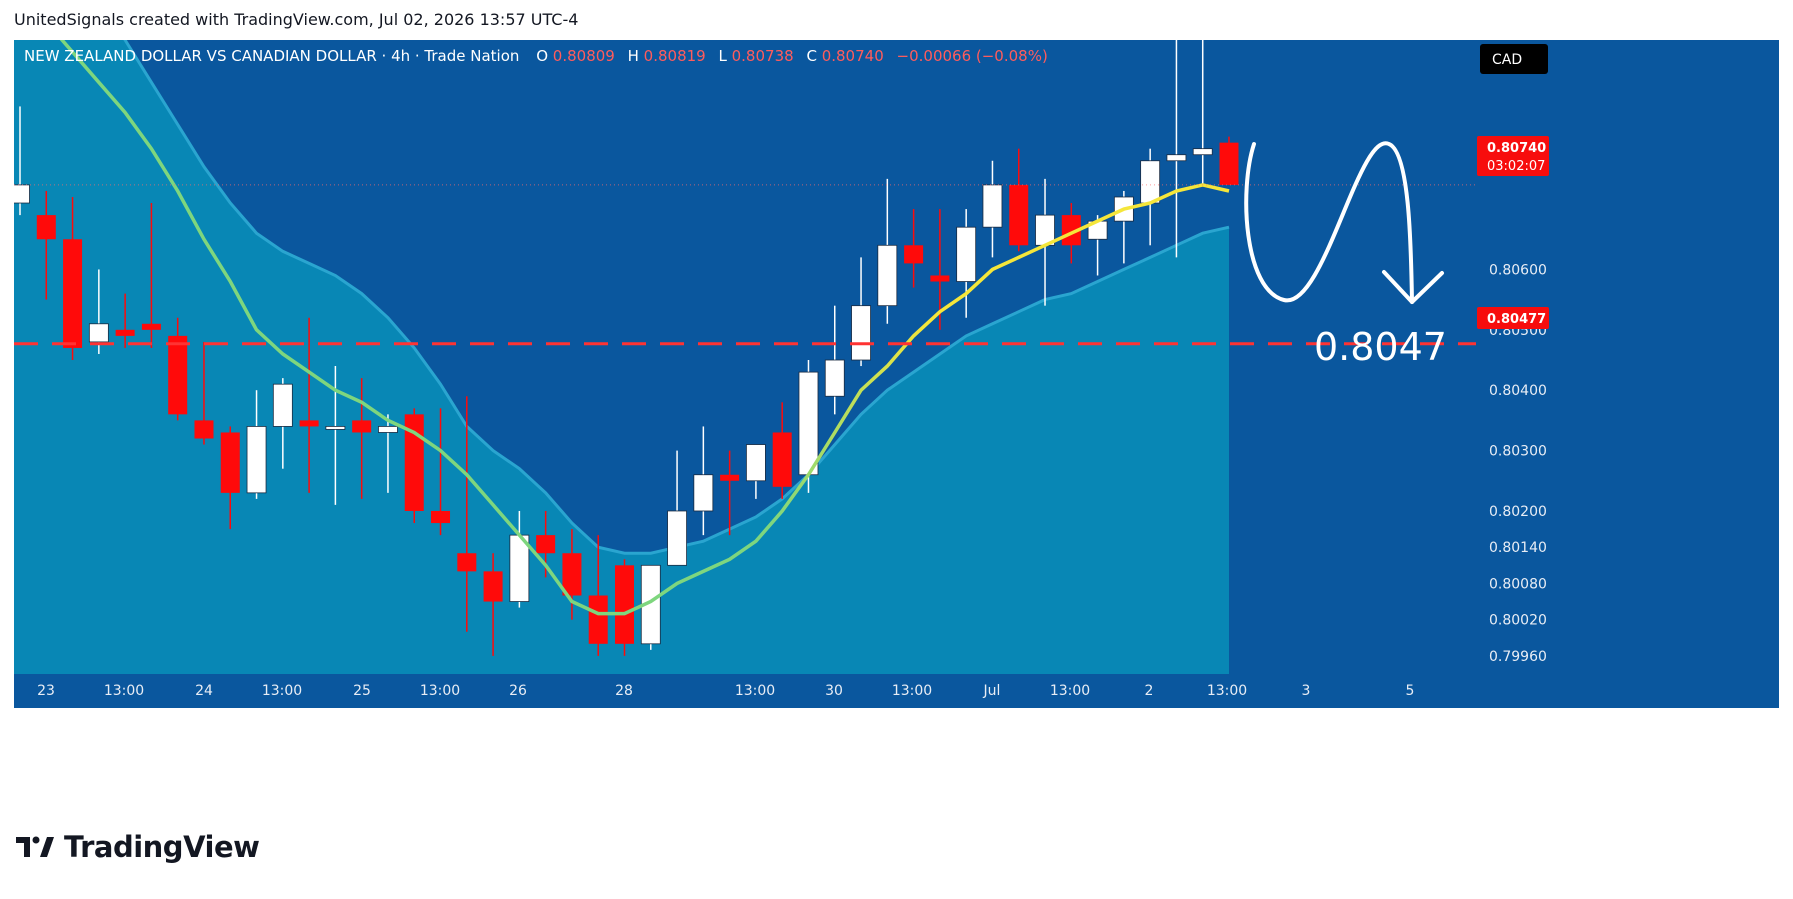 This screenshot has width=1793, height=899. What do you see at coordinates (853, 56) in the screenshot?
I see `close-value: 0.80740` at bounding box center [853, 56].